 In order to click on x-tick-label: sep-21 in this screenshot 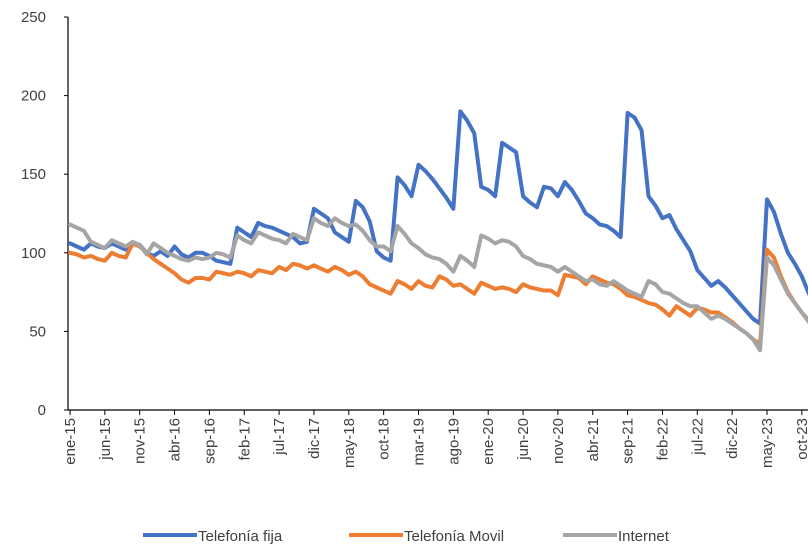, I will do `click(628, 441)`.